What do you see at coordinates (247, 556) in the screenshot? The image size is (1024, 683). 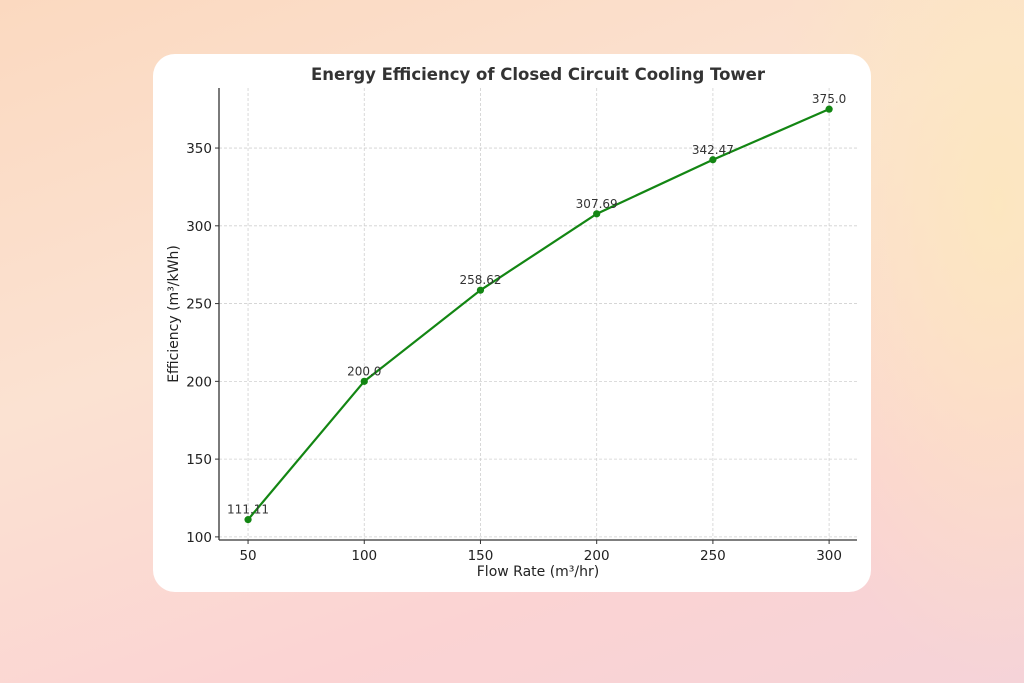 I see `x-tick-label: 50` at bounding box center [247, 556].